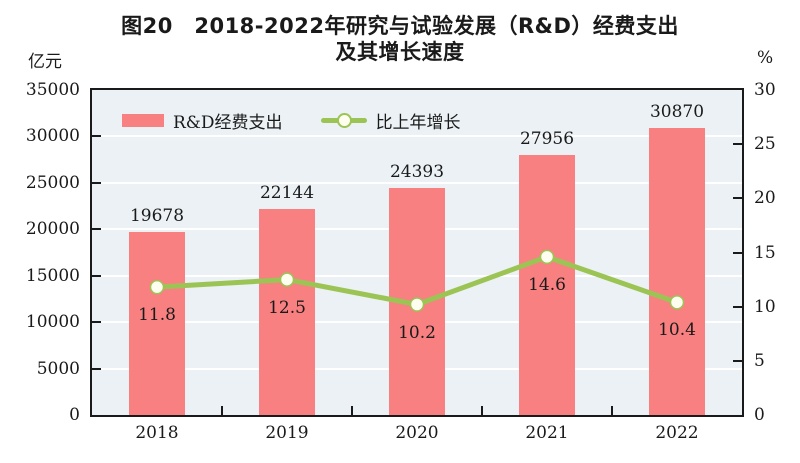  What do you see at coordinates (58, 368) in the screenshot?
I see `left-axis-tick-label: 5000` at bounding box center [58, 368].